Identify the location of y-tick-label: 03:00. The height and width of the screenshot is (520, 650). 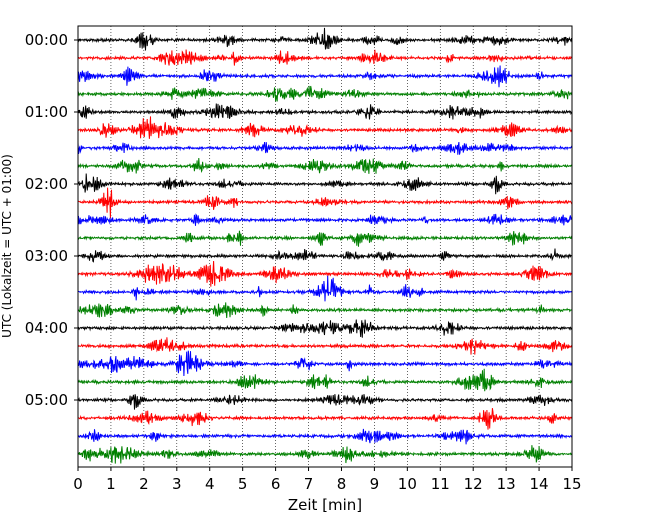
(46, 256).